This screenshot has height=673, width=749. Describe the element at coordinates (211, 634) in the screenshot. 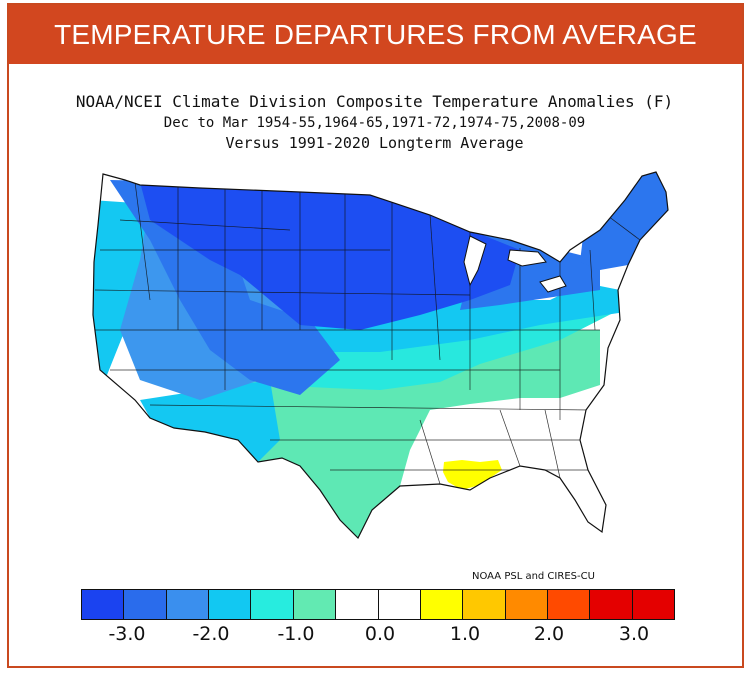

I see `legend-tick-label: -2.0` at that location.